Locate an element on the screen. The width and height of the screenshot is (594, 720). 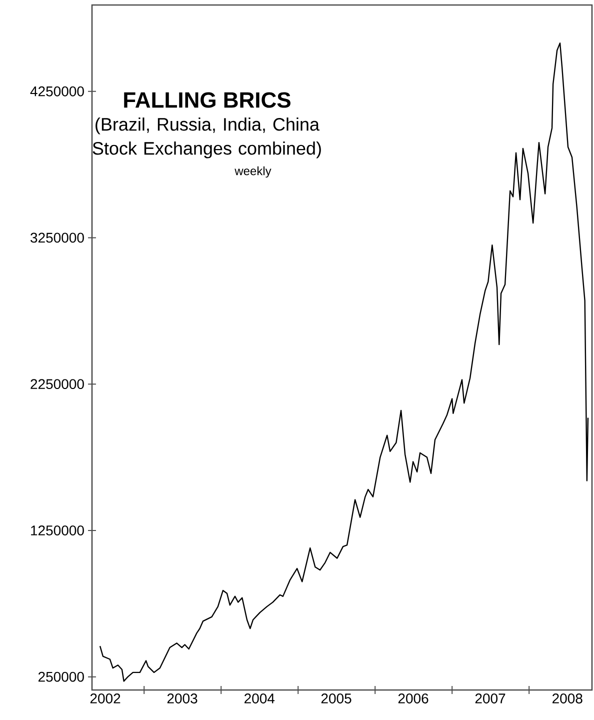
y-tick-label: 1250000 is located at coordinates (57, 530).